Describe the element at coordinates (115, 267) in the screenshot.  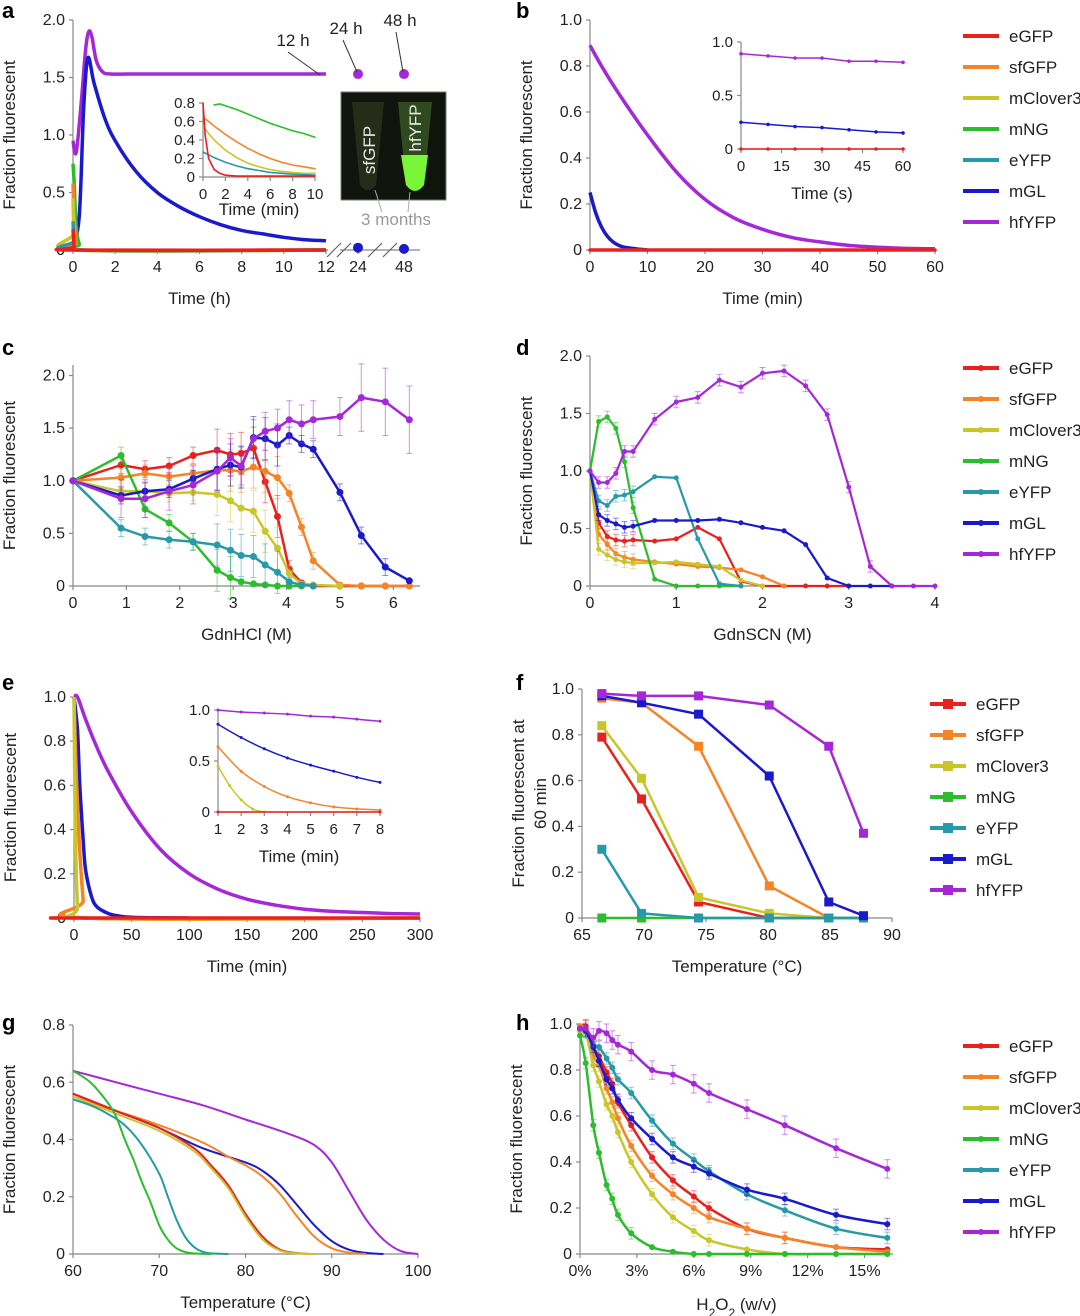
I see `a-xtick-label: 2` at that location.